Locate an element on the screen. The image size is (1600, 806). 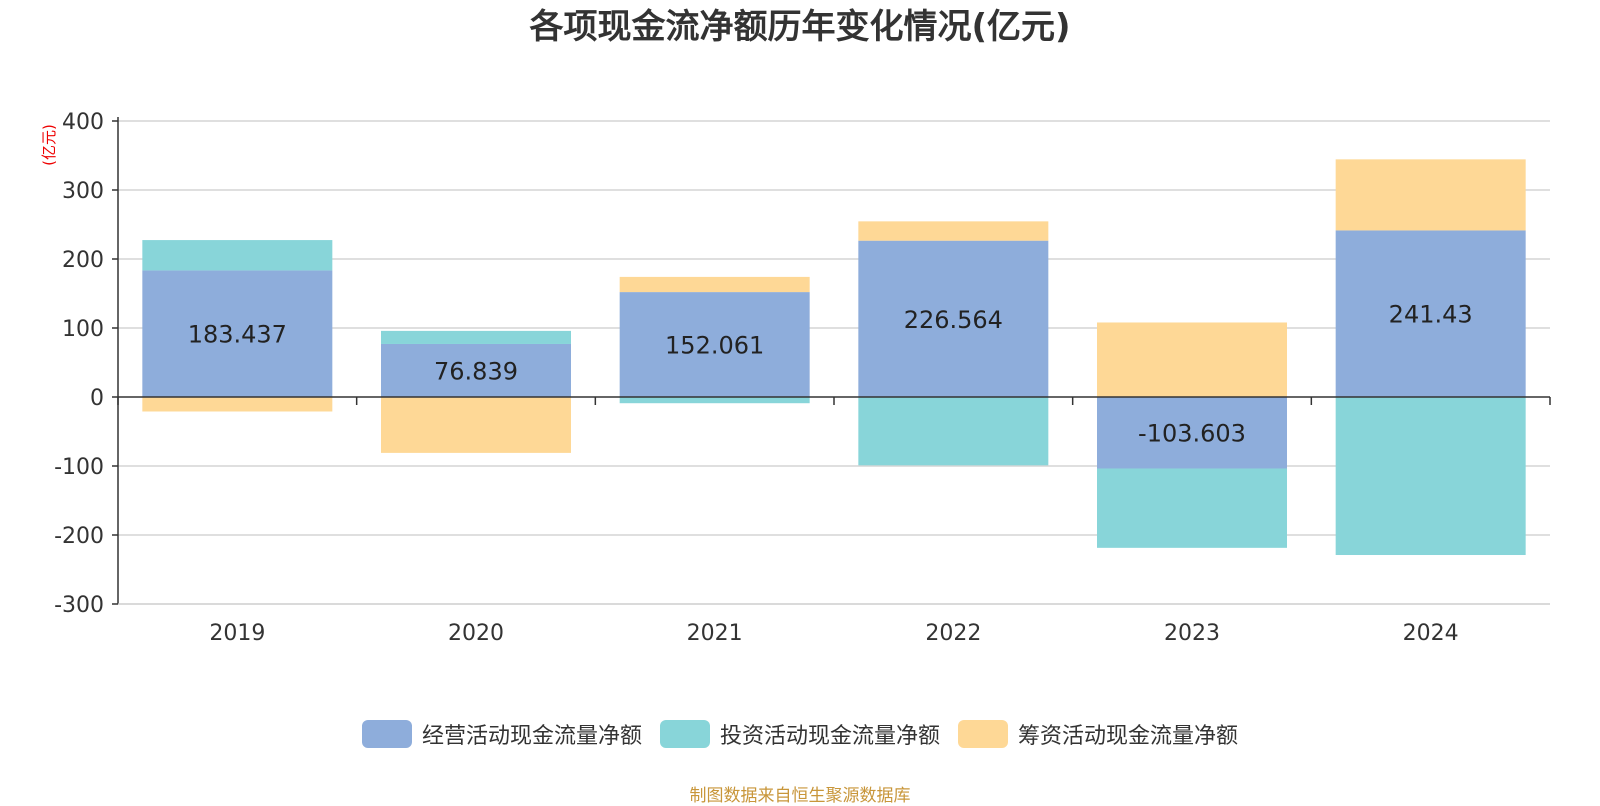
legend-item: 经营活动现金流量净额 is located at coordinates (501, 734).